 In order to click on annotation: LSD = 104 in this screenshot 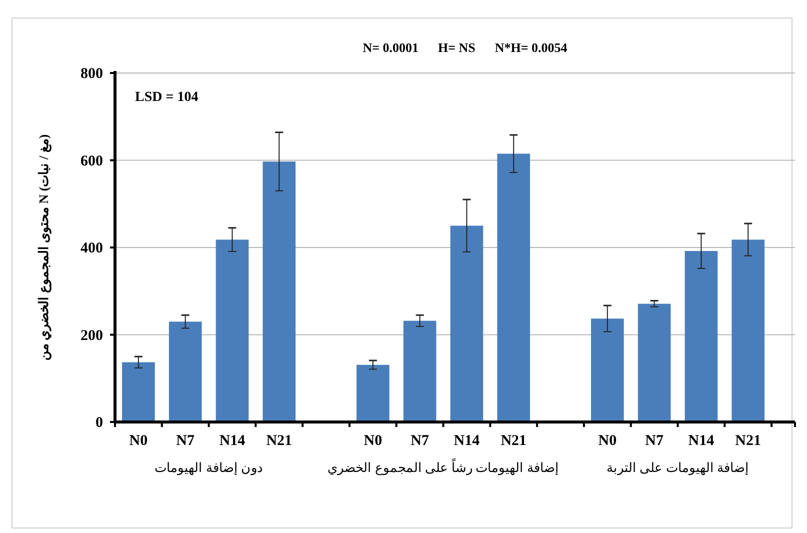, I will do `click(166, 97)`.